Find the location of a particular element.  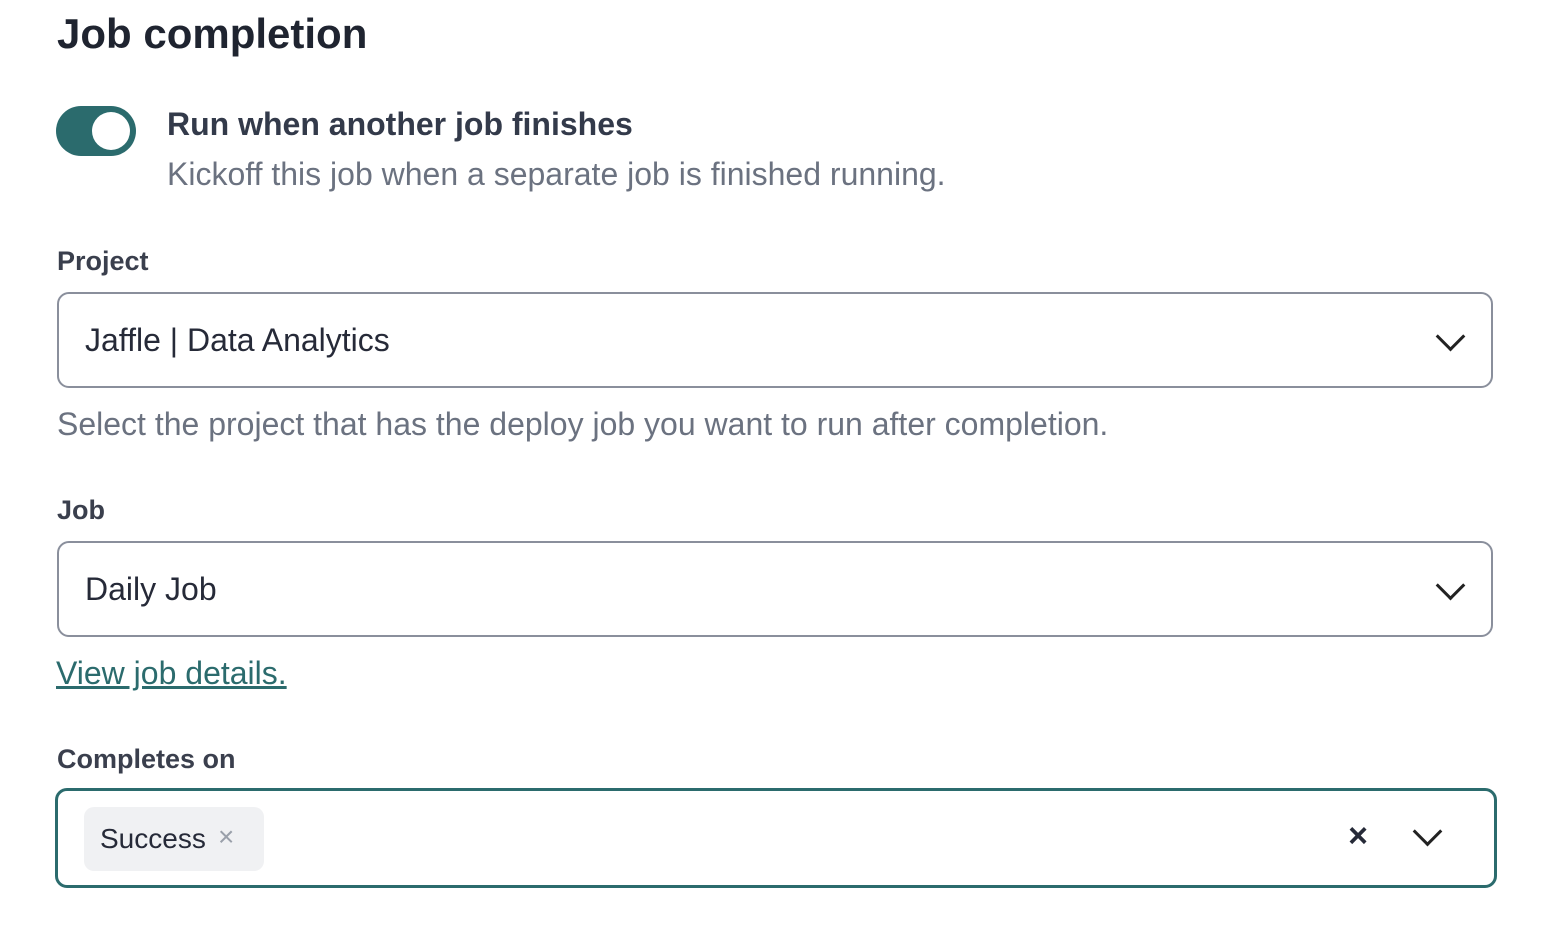

tag-remove-icon: × is located at coordinates (226, 836).